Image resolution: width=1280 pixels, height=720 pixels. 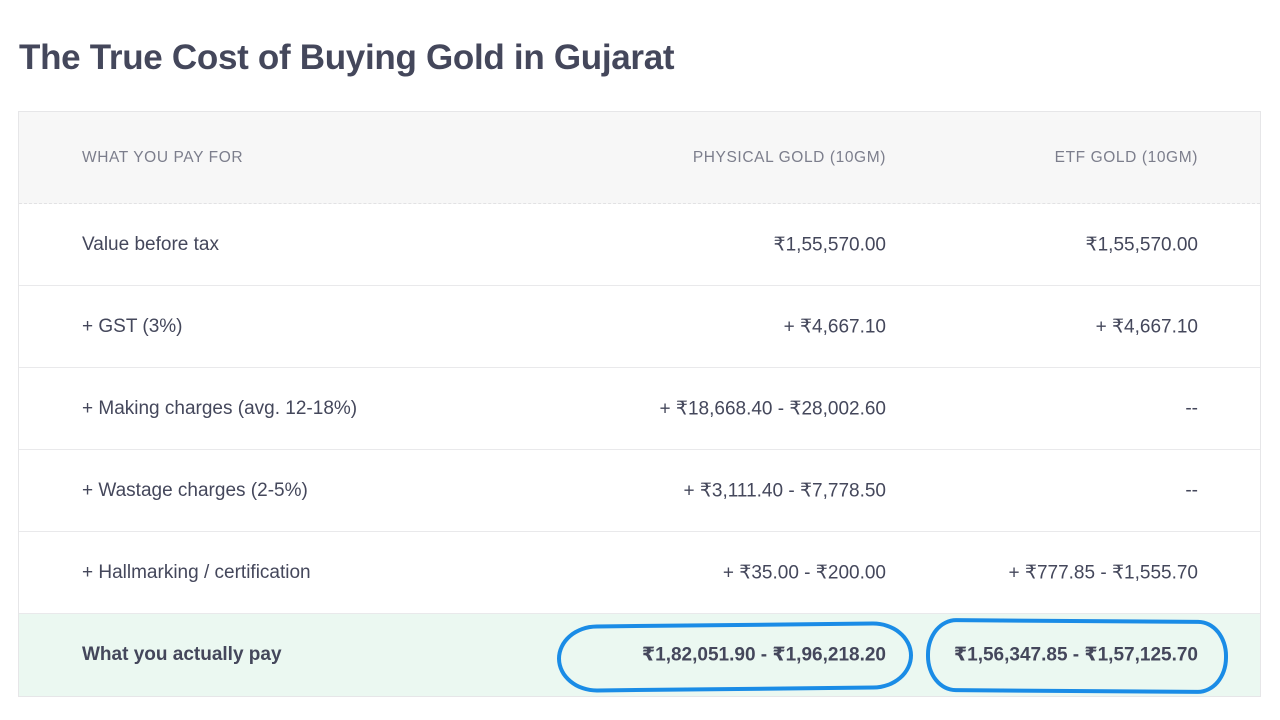 I want to click on header-what-you-pay-for: WHAT YOU PAY FOR, so click(x=163, y=157).